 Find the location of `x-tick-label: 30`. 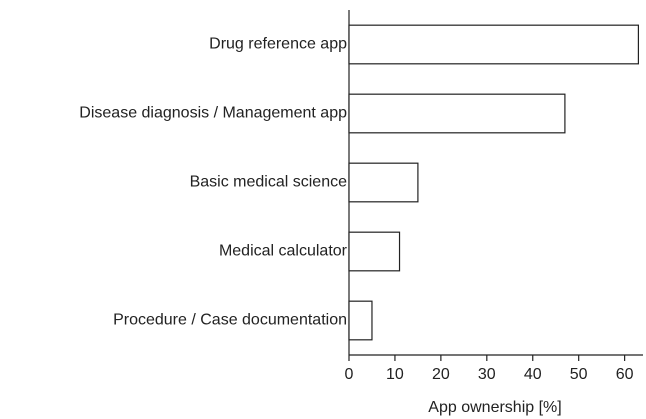

x-tick-label: 30 is located at coordinates (487, 374).